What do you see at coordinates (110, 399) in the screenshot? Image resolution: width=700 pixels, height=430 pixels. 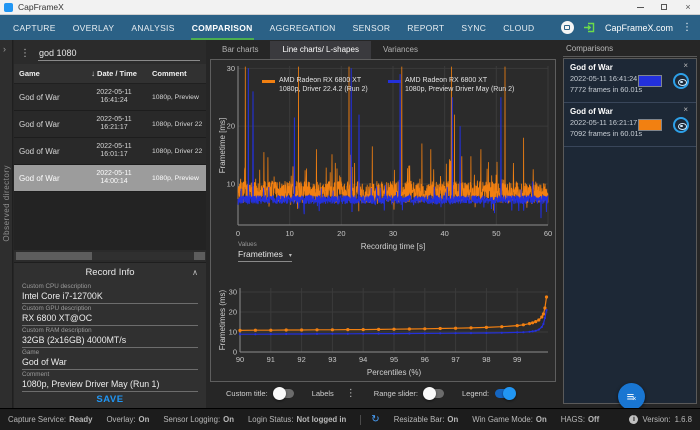 I see `save-button: SAVE` at bounding box center [110, 399].